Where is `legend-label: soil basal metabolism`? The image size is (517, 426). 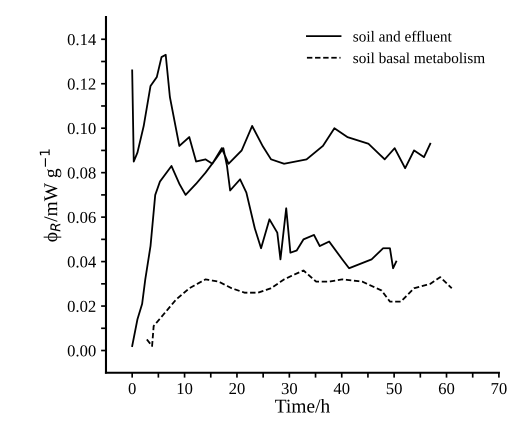 legend-label: soil basal metabolism is located at coordinates (419, 58).